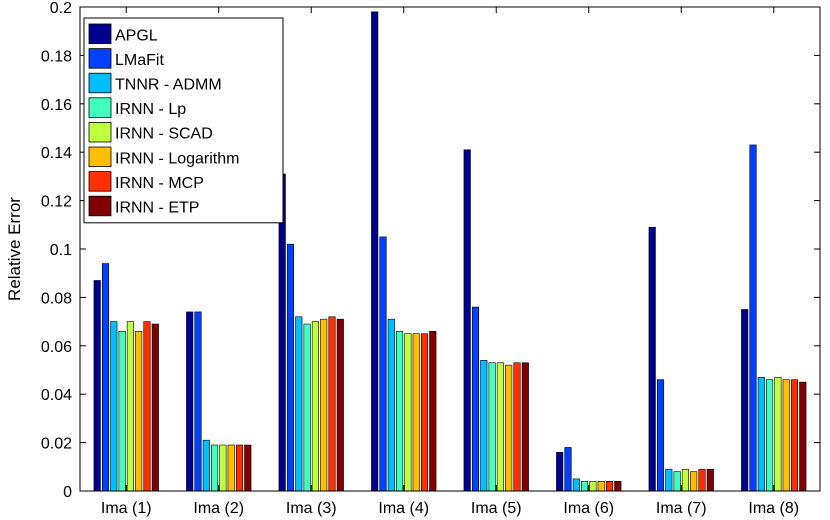 The width and height of the screenshot is (830, 520). What do you see at coordinates (139, 60) in the screenshot?
I see `legend-label: LMaFit` at bounding box center [139, 60].